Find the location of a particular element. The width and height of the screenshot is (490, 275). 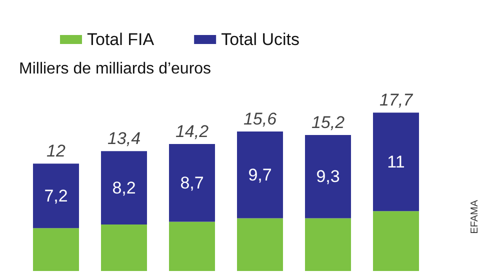

data-label: 8,2 is located at coordinates (124, 188).